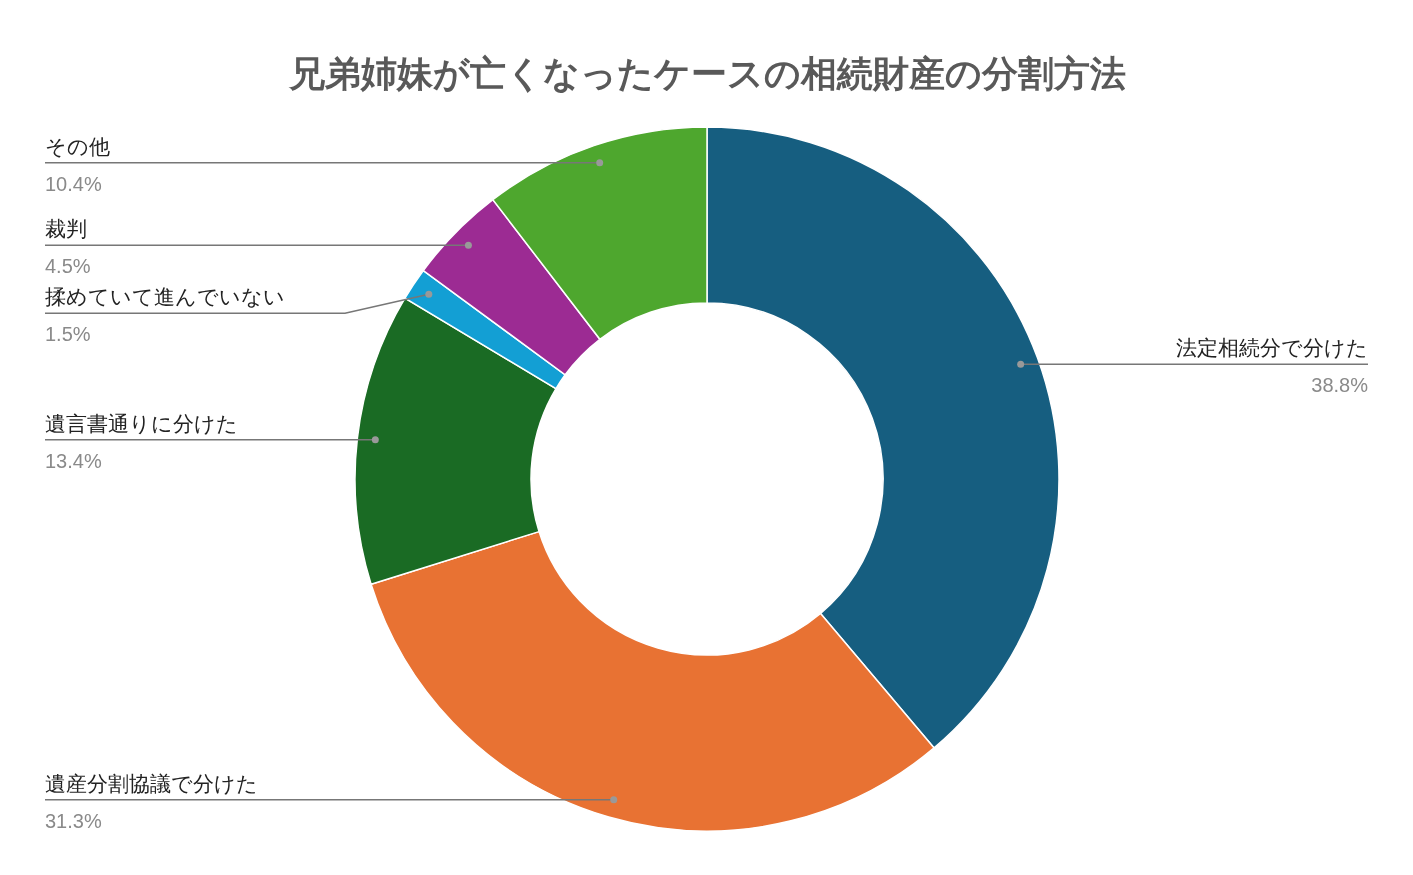  What do you see at coordinates (68, 334) in the screenshot?
I see `data-label: 1.5%` at bounding box center [68, 334].